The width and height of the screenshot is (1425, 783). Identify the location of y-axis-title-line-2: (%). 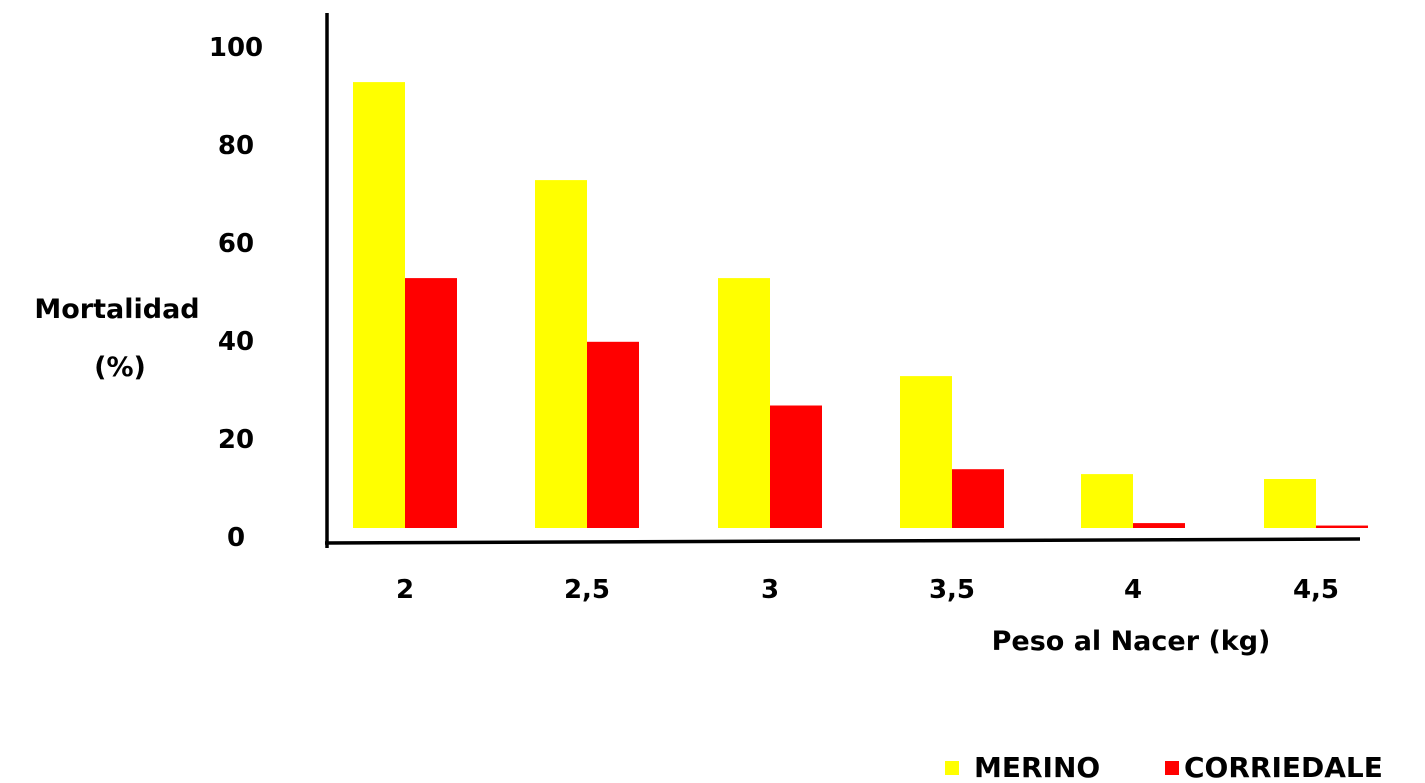
(120, 367).